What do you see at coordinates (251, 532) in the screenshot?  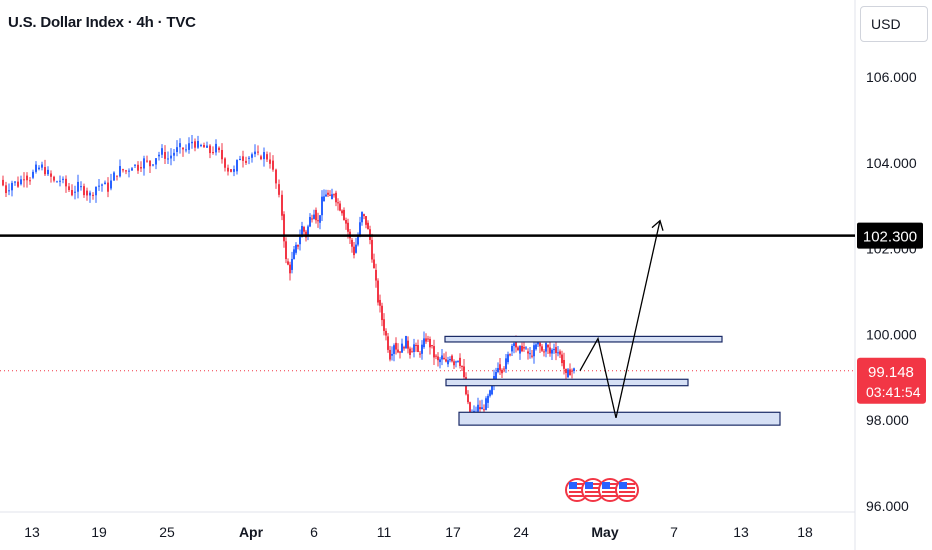 I see `x-tick-label: Apr` at bounding box center [251, 532].